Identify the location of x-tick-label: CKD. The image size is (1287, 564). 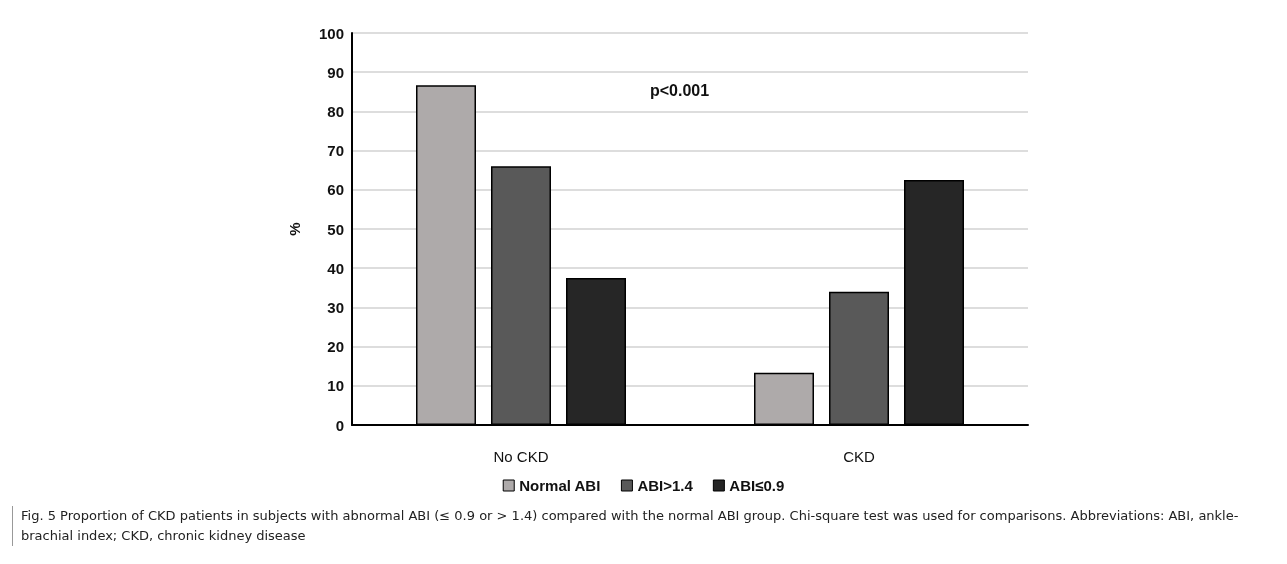
(859, 456).